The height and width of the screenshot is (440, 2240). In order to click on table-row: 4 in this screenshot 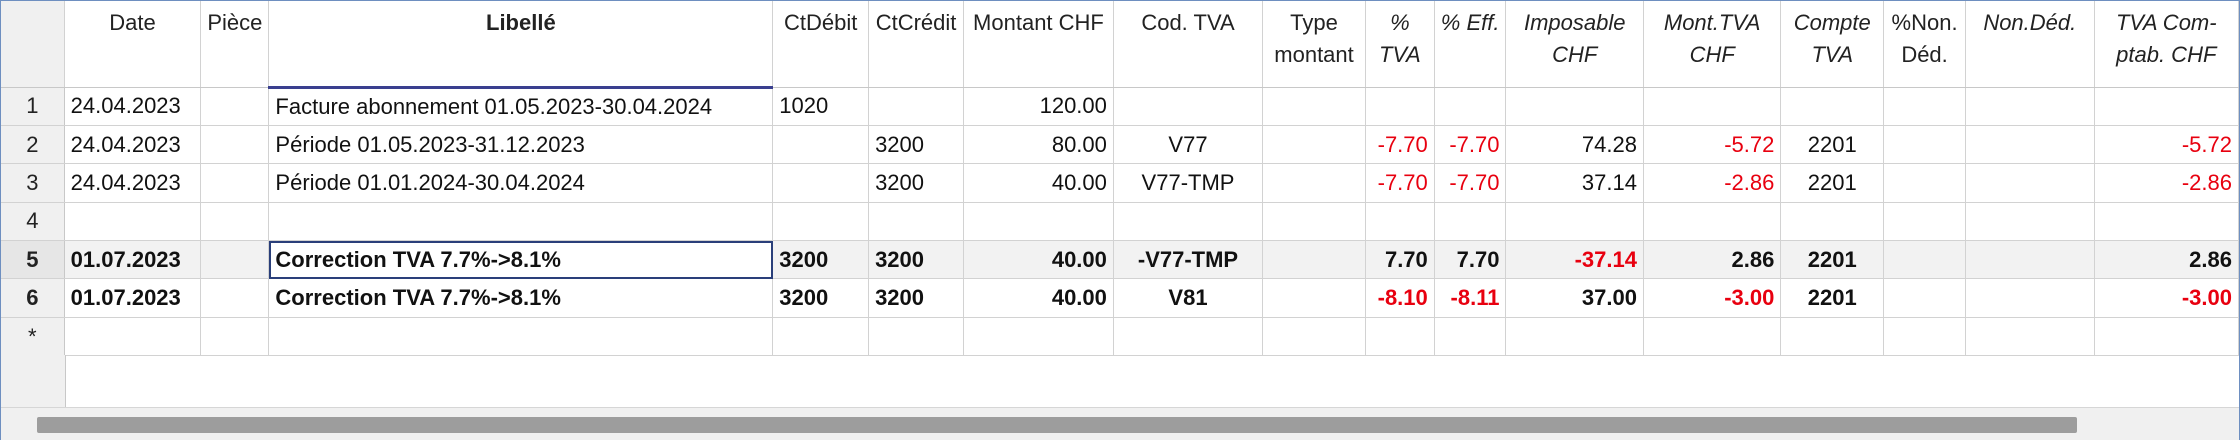, I will do `click(1120, 222)`.